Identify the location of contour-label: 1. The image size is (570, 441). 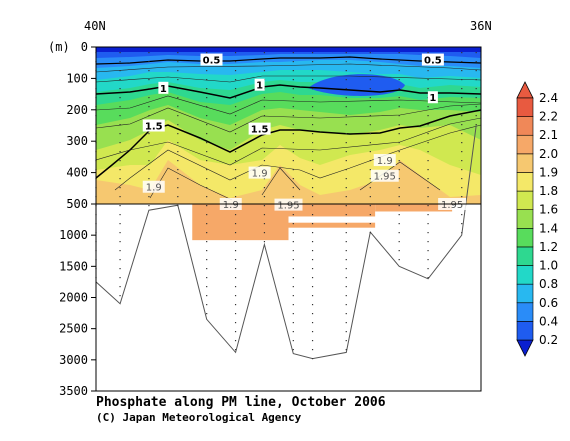
(432, 98).